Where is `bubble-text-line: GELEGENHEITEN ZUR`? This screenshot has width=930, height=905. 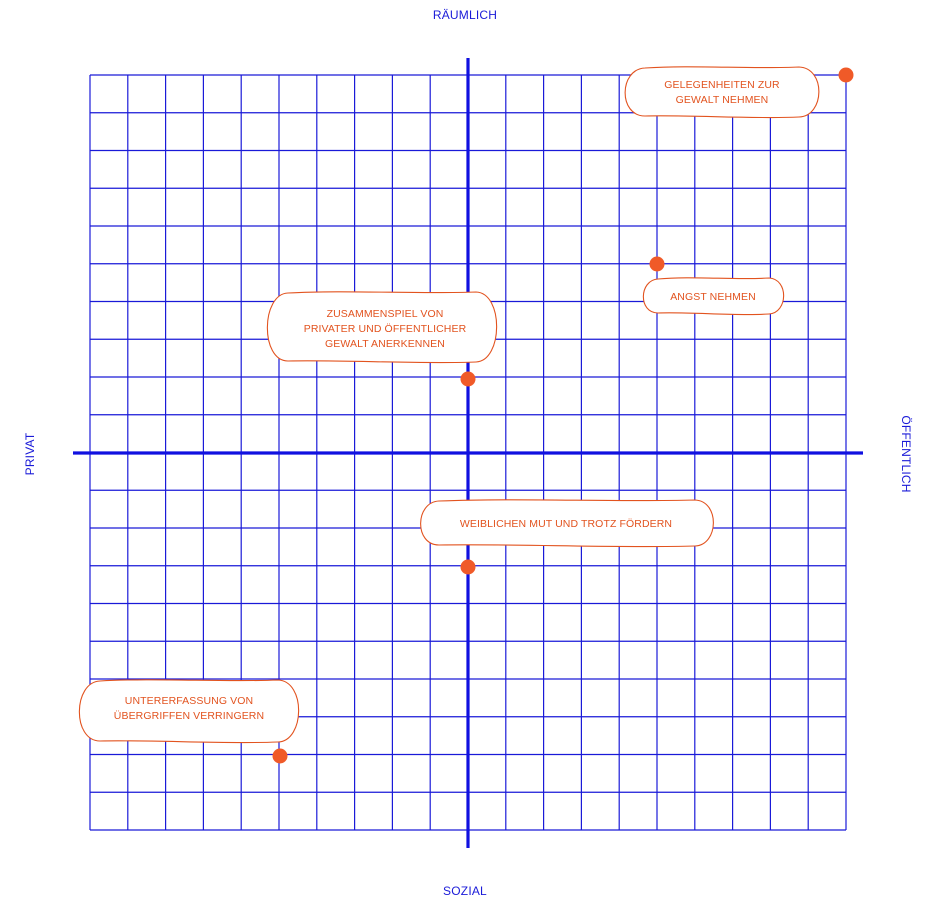
bubble-text-line: GELEGENHEITEN ZUR is located at coordinates (722, 85).